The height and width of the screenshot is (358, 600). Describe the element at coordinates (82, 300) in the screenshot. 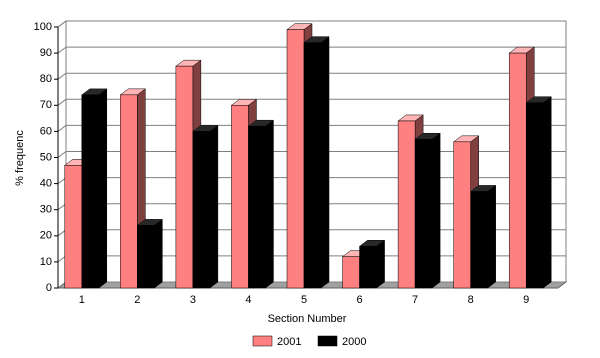

I see `x-tick-label: 1` at that location.